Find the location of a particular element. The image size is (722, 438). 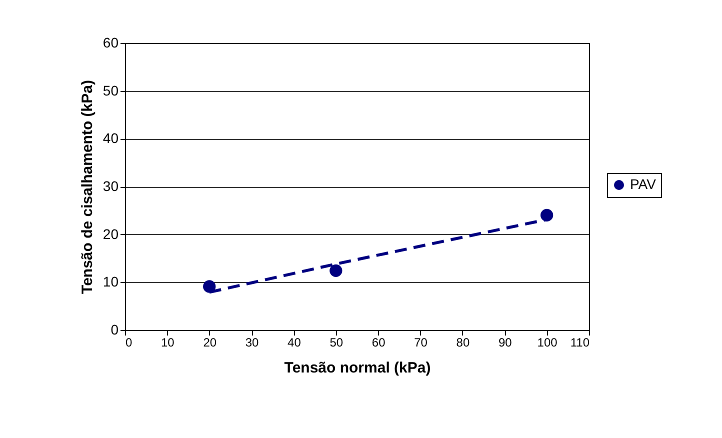

x-tick-label: 110 is located at coordinates (580, 343).